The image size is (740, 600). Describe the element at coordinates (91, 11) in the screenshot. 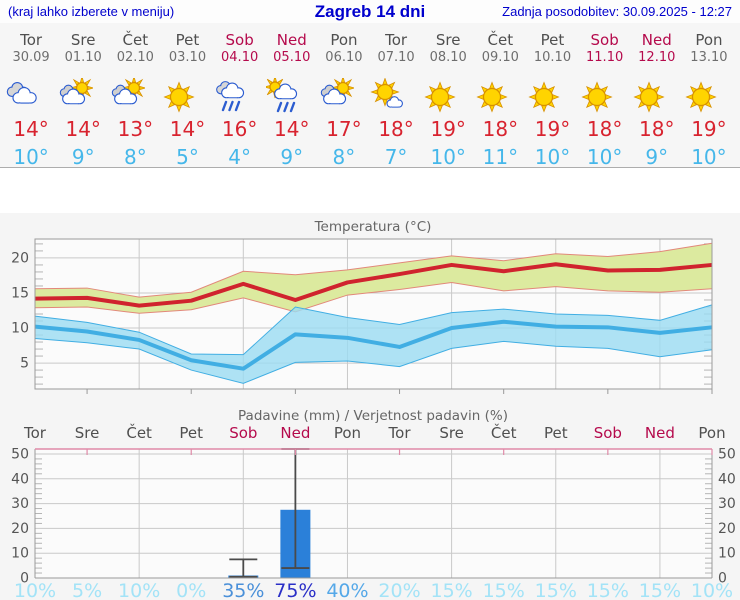

I see `location-hint: (kraj lahko izberete v meniju)` at that location.